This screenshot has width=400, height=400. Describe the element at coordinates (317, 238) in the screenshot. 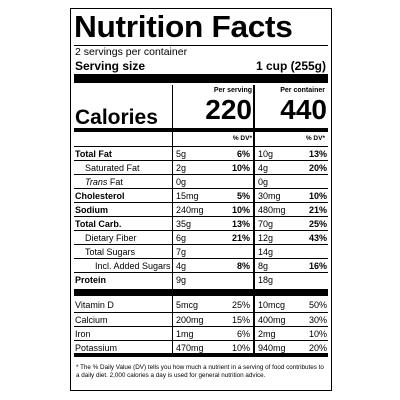

I see `container-dv: 43%` at that location.